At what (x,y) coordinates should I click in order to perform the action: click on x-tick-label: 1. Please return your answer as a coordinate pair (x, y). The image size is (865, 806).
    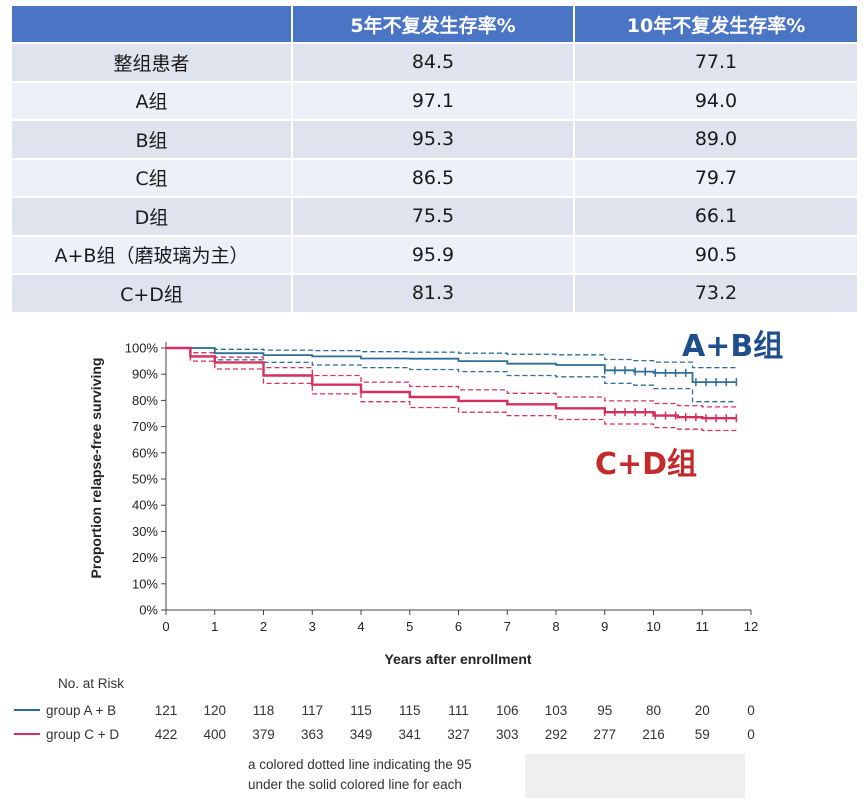
    Looking at the image, I should click on (214, 626).